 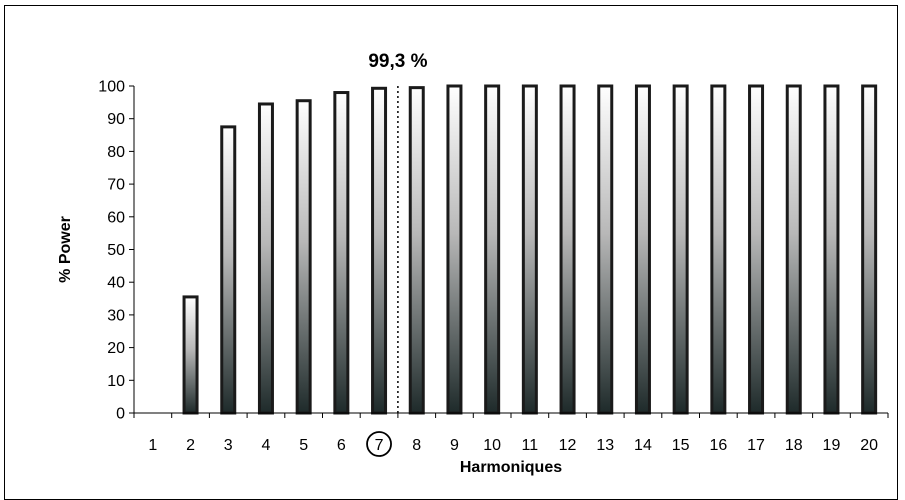 What do you see at coordinates (643, 445) in the screenshot?
I see `x-tick-label: 14` at bounding box center [643, 445].